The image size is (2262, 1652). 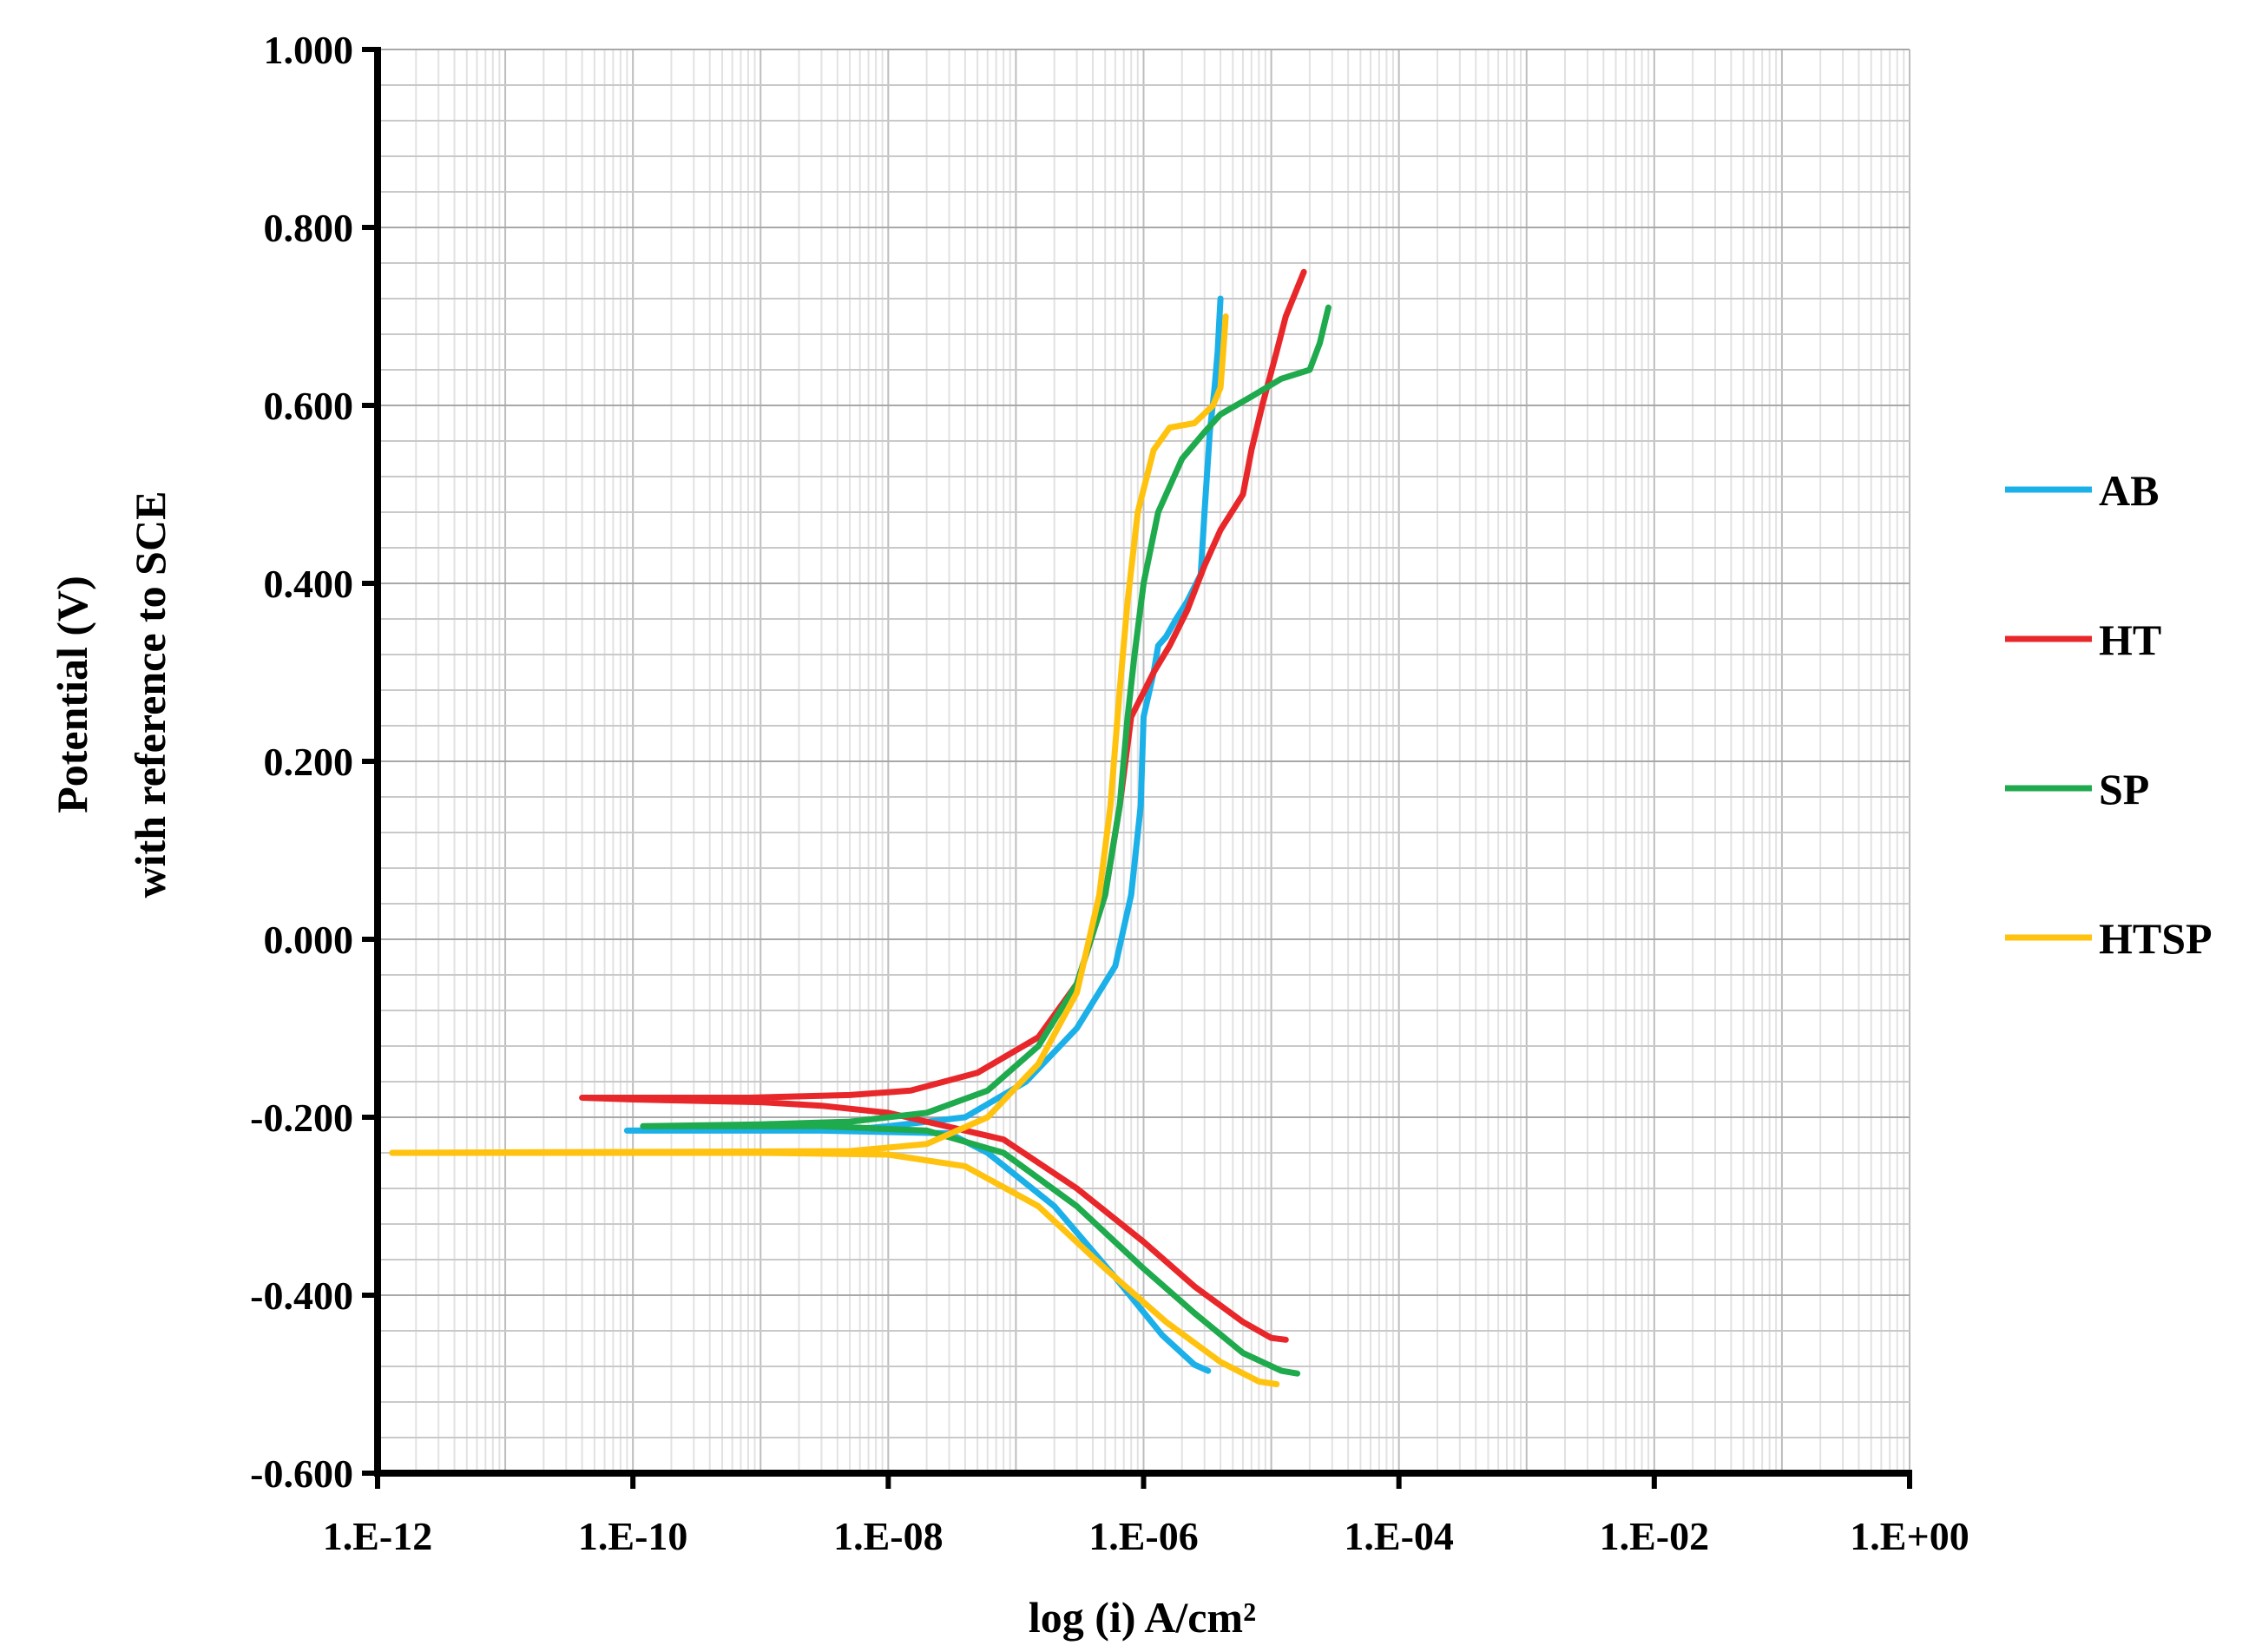 What do you see at coordinates (1142, 1617) in the screenshot?
I see `x-axis-title: log (i) A/cm²` at bounding box center [1142, 1617].